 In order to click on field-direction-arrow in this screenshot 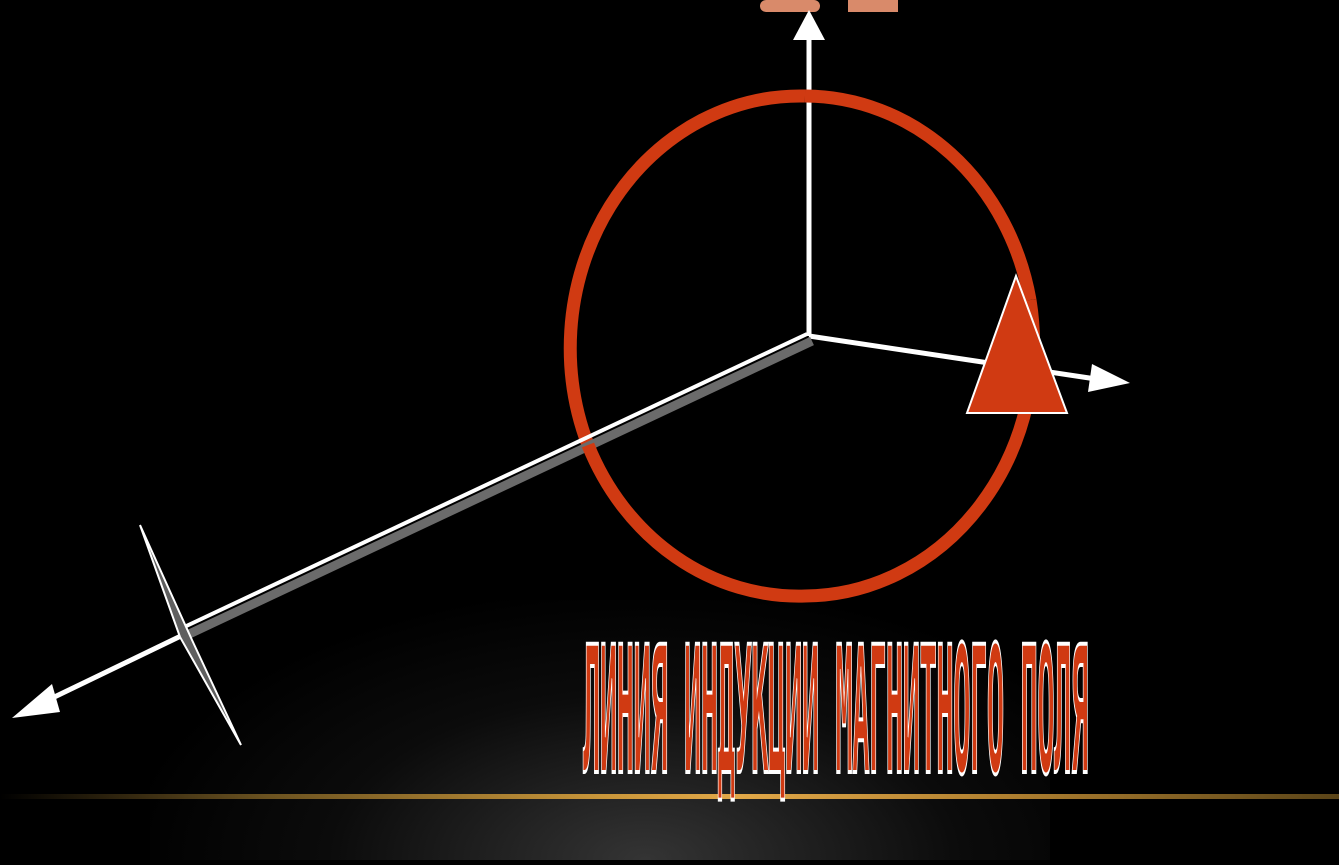, I will do `click(1017, 343)`.